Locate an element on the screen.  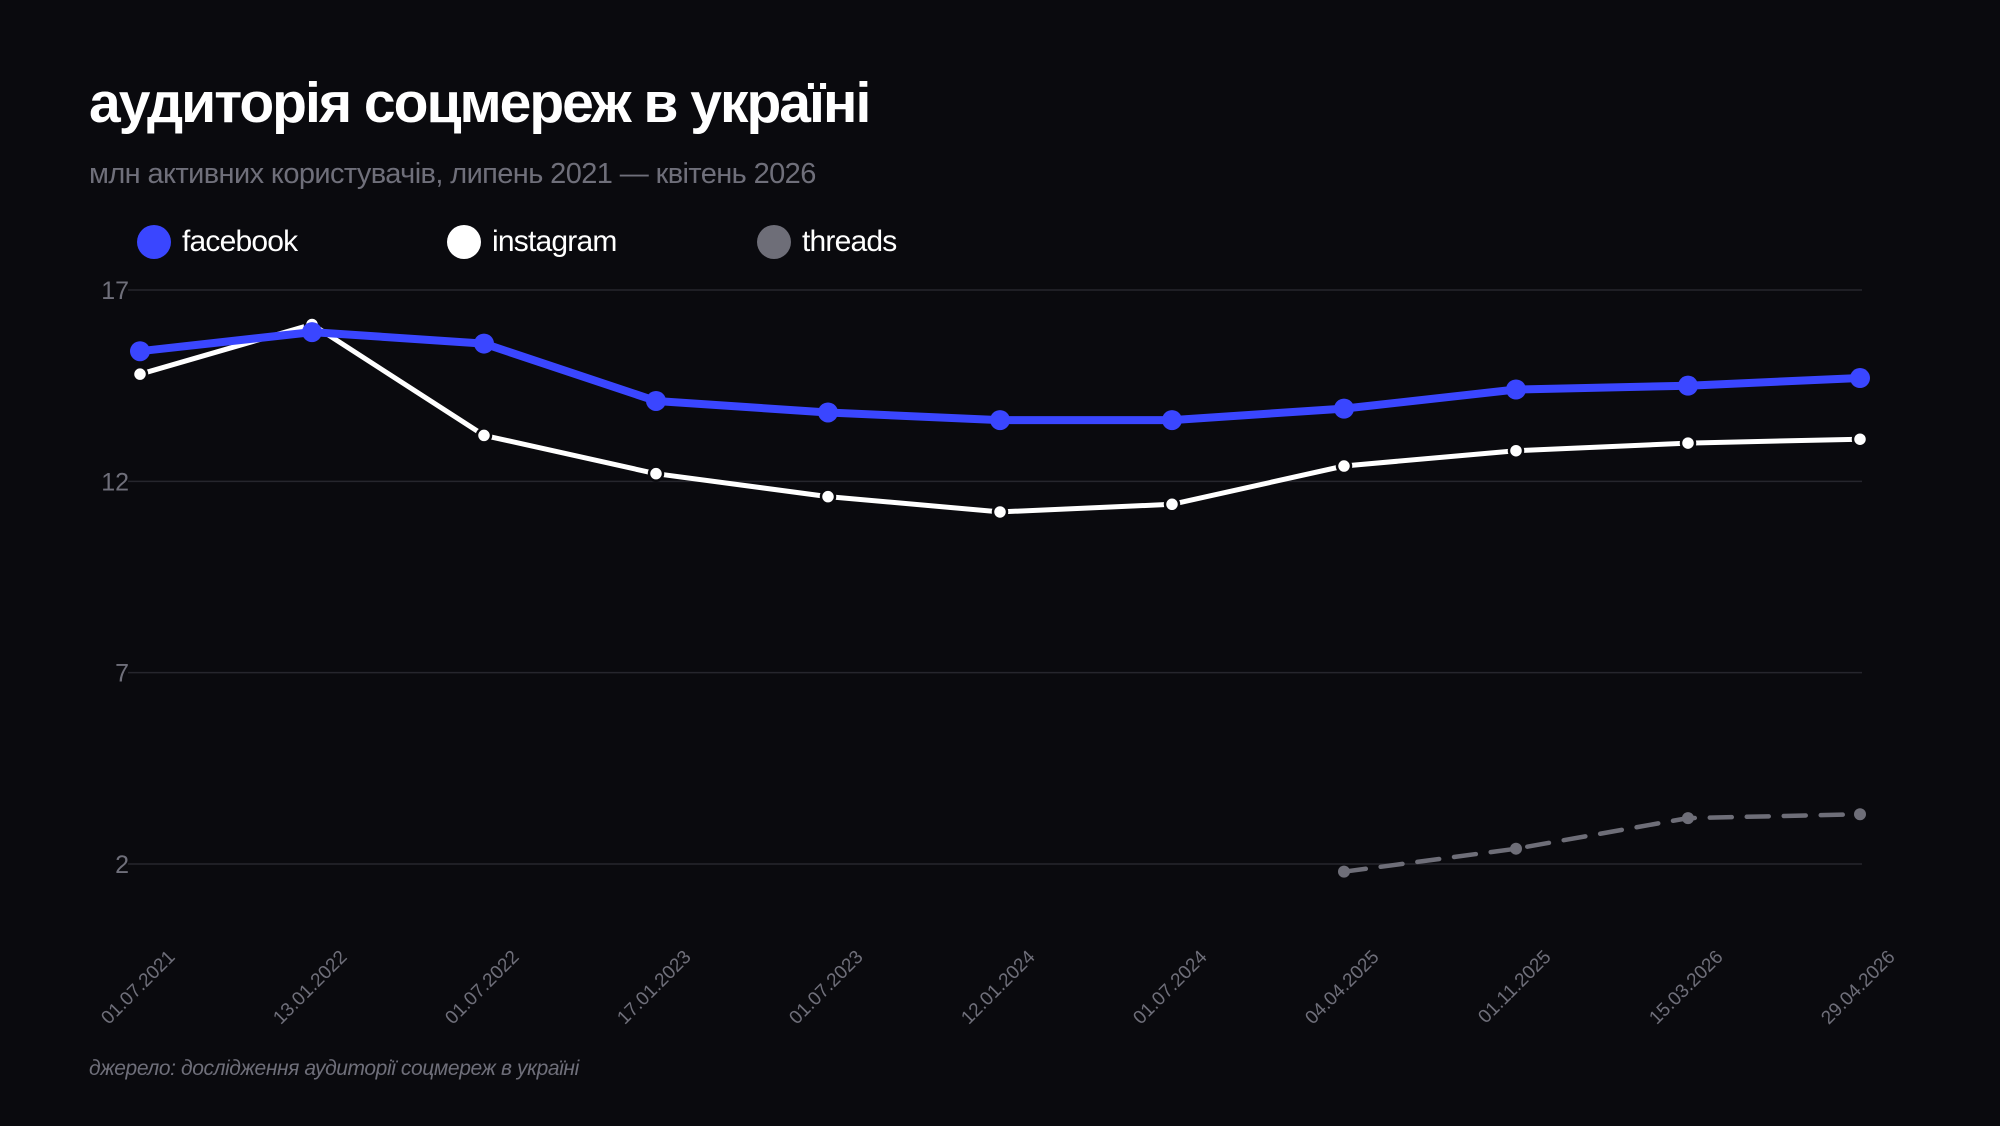
legend: facebook instagram threads is located at coordinates (587, 242).